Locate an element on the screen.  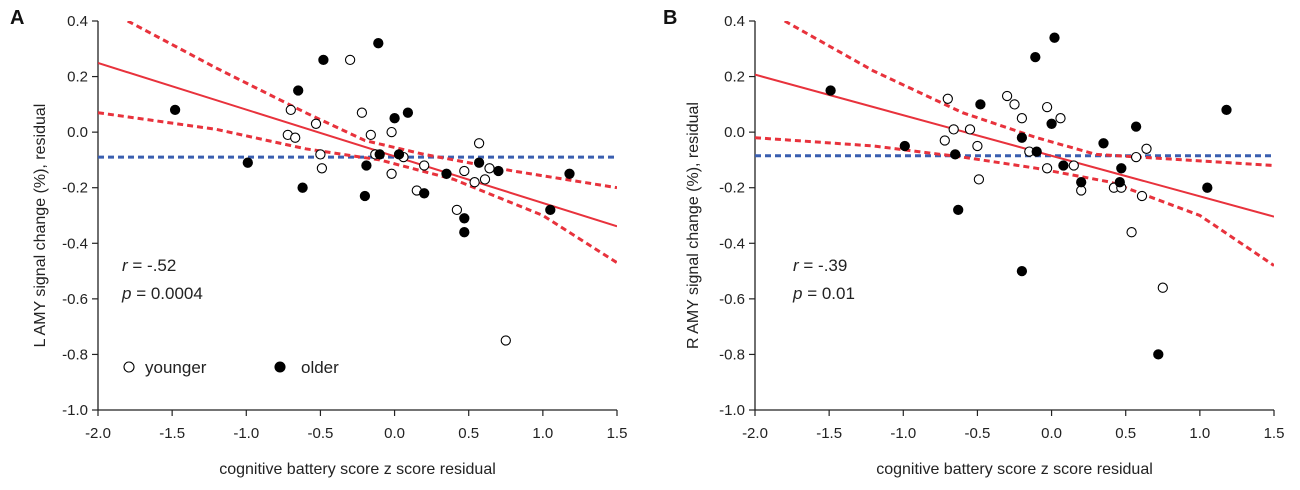
y-tick-label: -0.4 is located at coordinates (75, 243).